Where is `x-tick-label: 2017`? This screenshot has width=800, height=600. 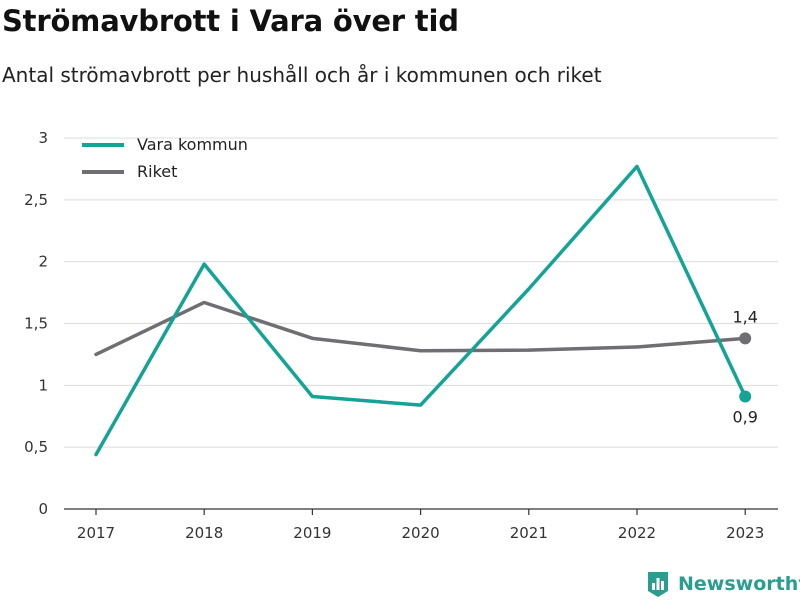
x-tick-label: 2017 is located at coordinates (96, 533).